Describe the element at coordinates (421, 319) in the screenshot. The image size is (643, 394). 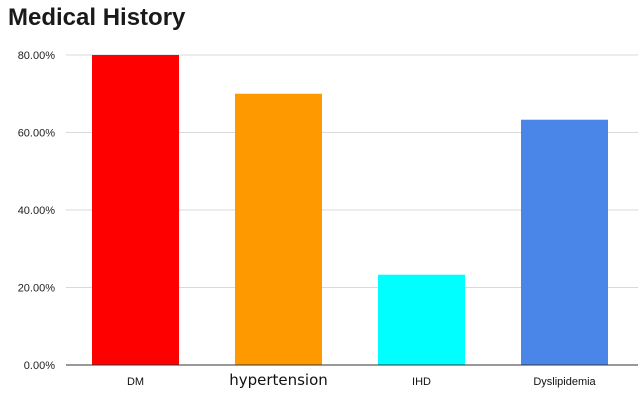
I see `bar-ihd` at that location.